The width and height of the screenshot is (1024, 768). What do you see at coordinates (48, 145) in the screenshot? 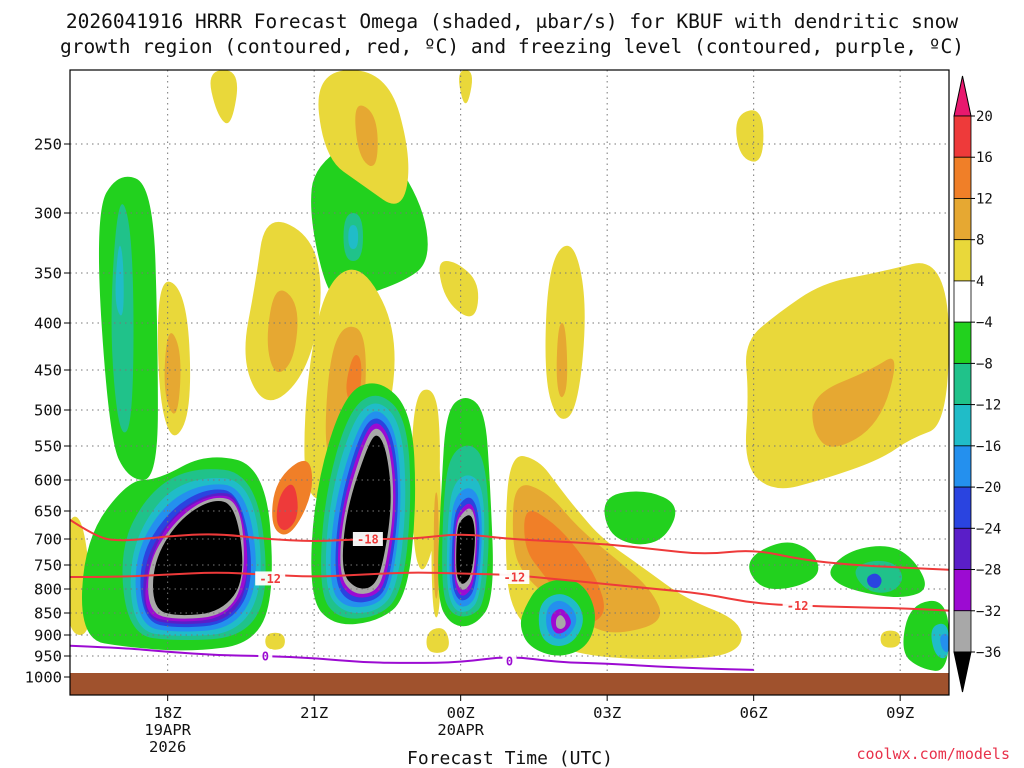
I see `y-tick-label-250: 250` at bounding box center [48, 145].